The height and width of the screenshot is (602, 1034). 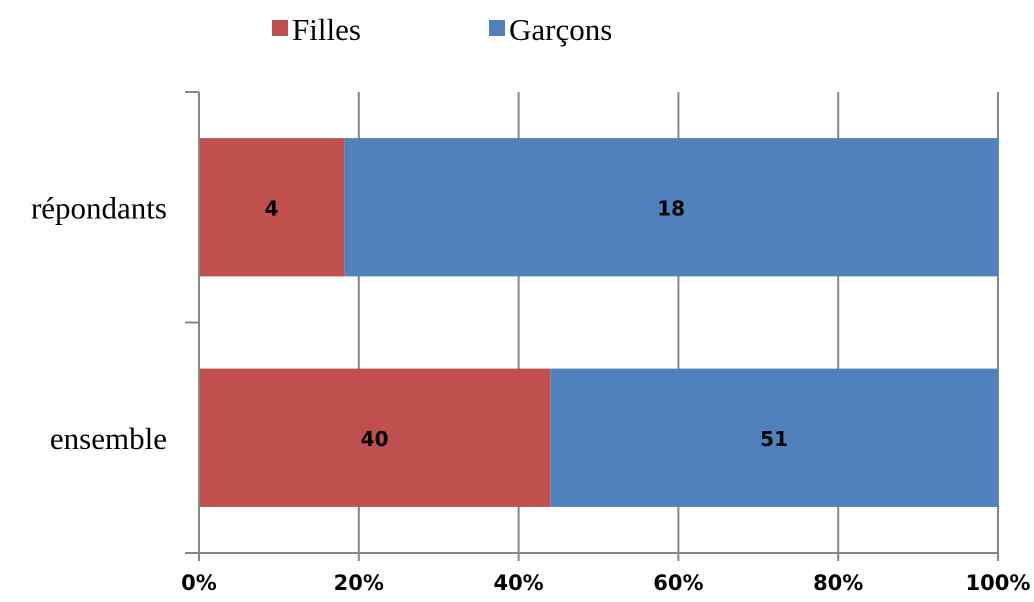 What do you see at coordinates (560, 29) in the screenshot?
I see `legend-label: Garçons` at bounding box center [560, 29].